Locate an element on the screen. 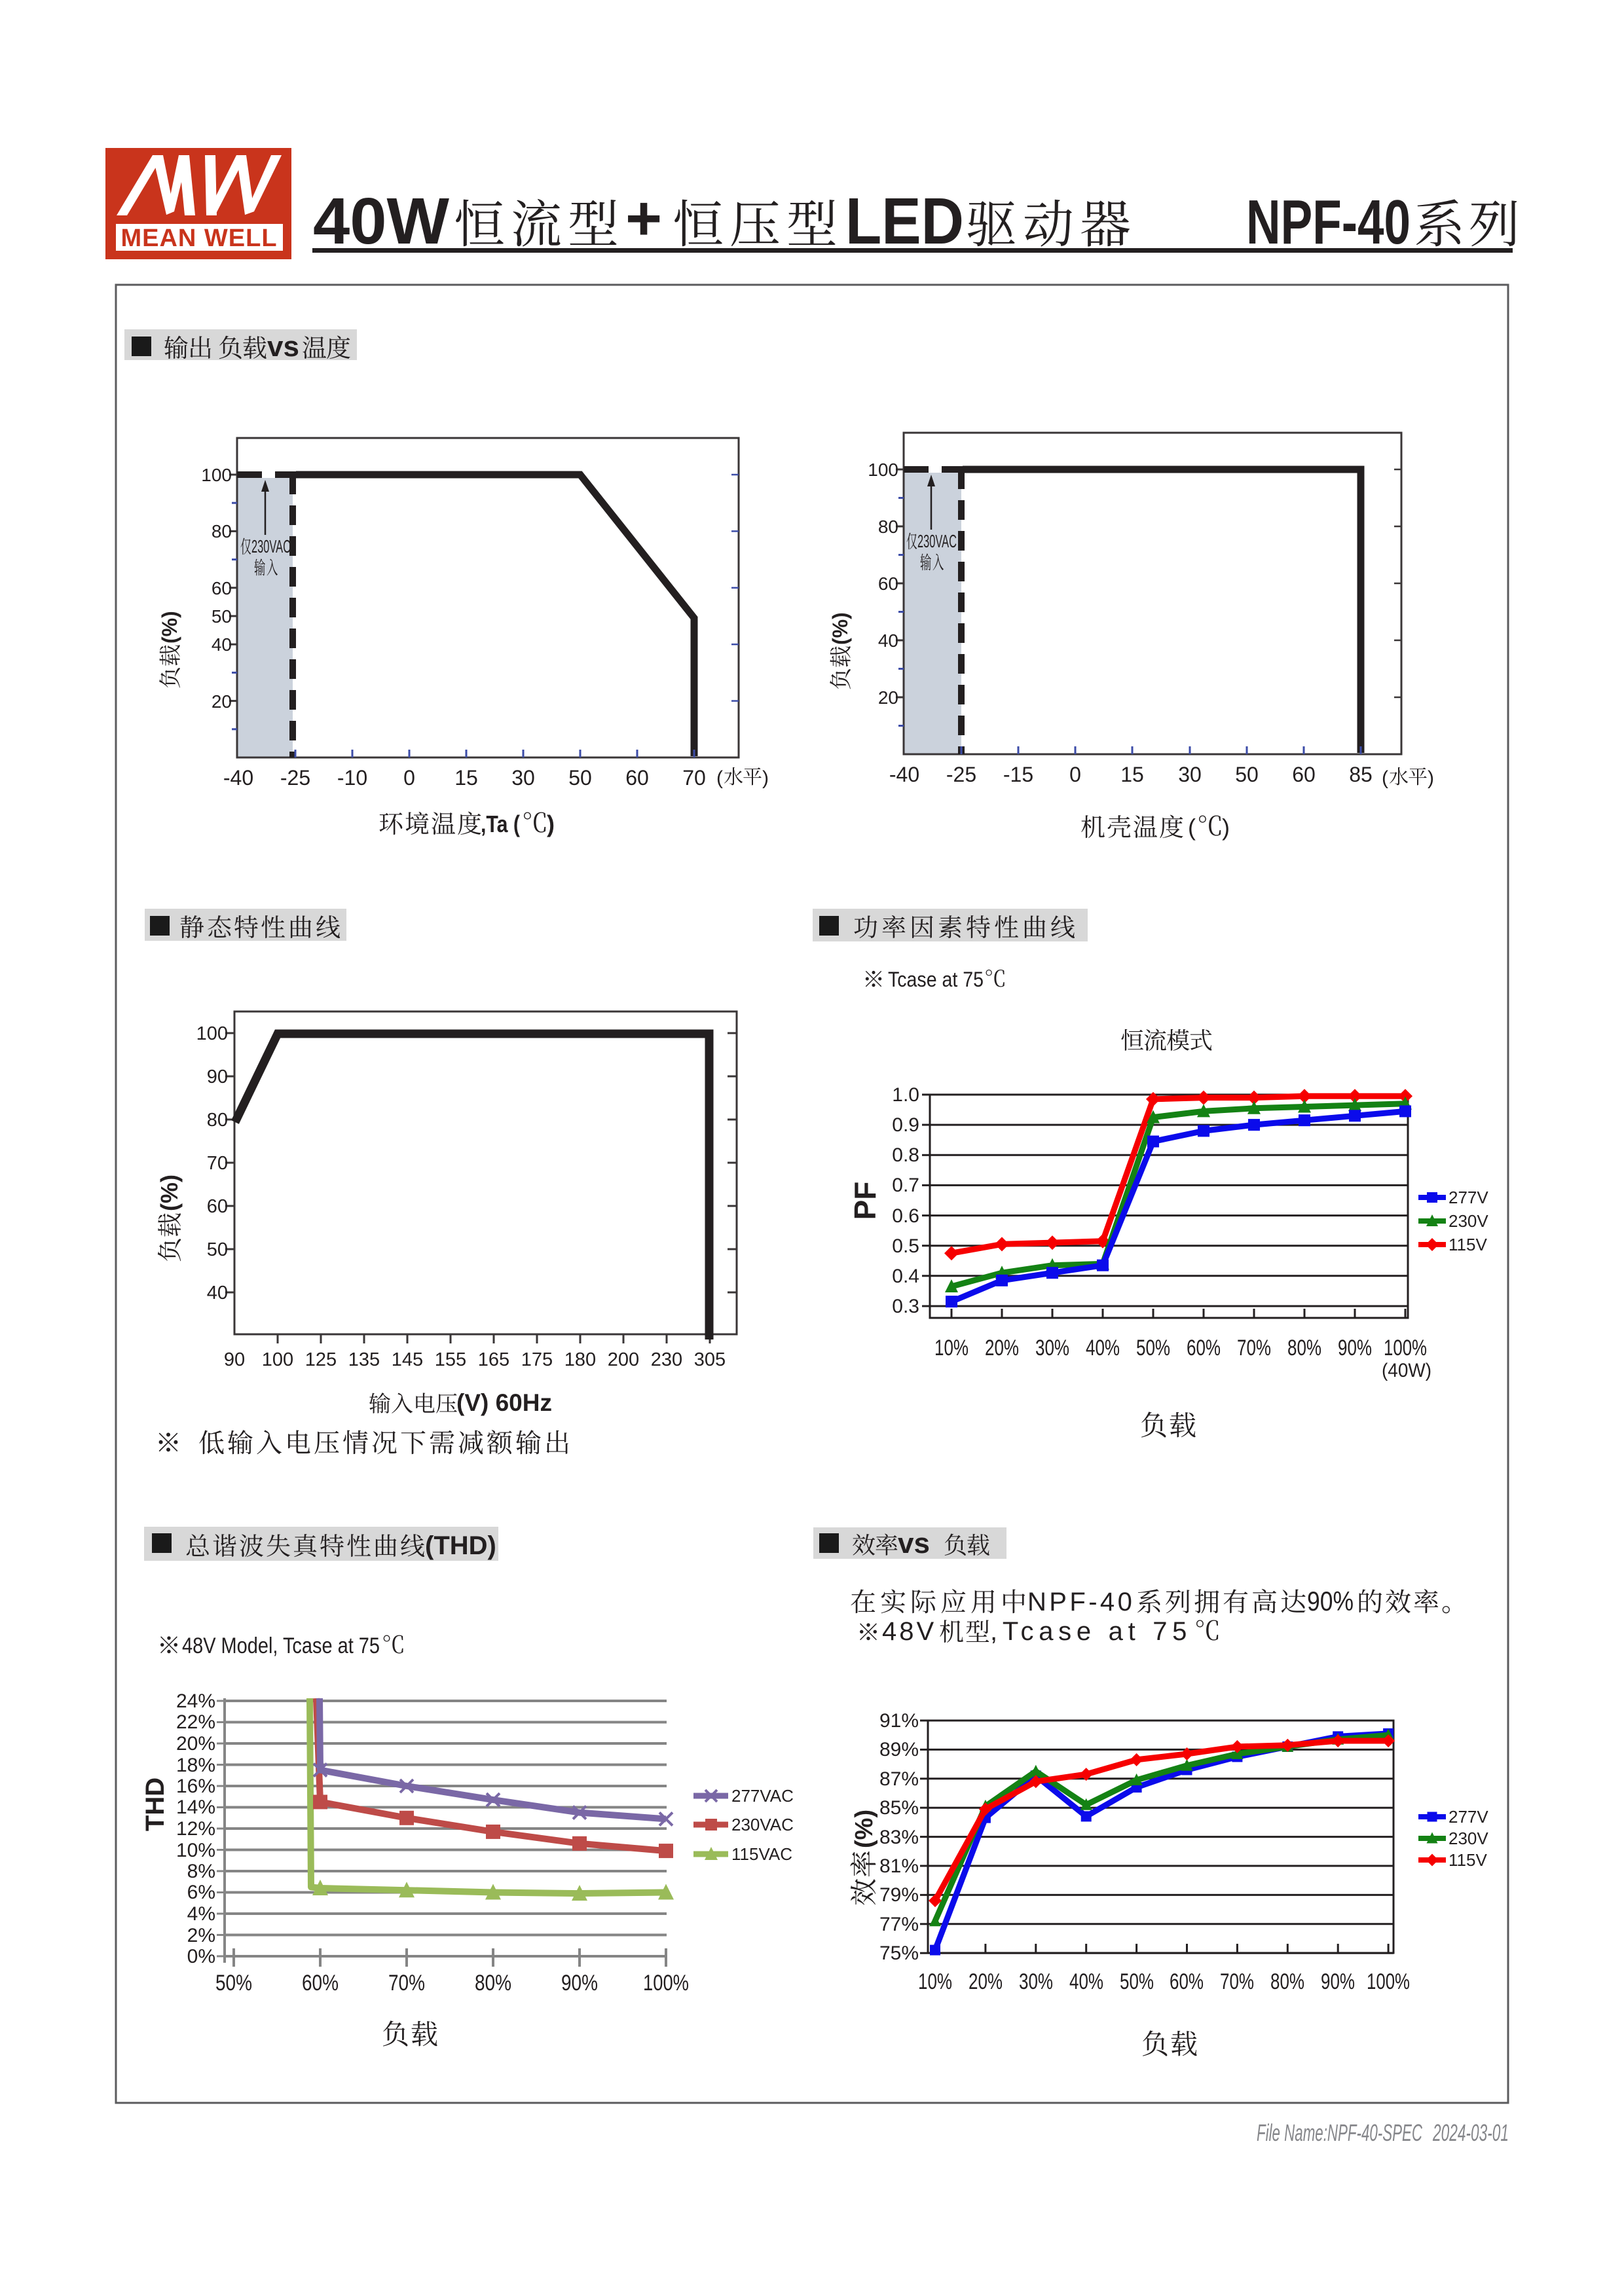  svg-text: (V) 60Hz is located at coordinates (504, 1402).